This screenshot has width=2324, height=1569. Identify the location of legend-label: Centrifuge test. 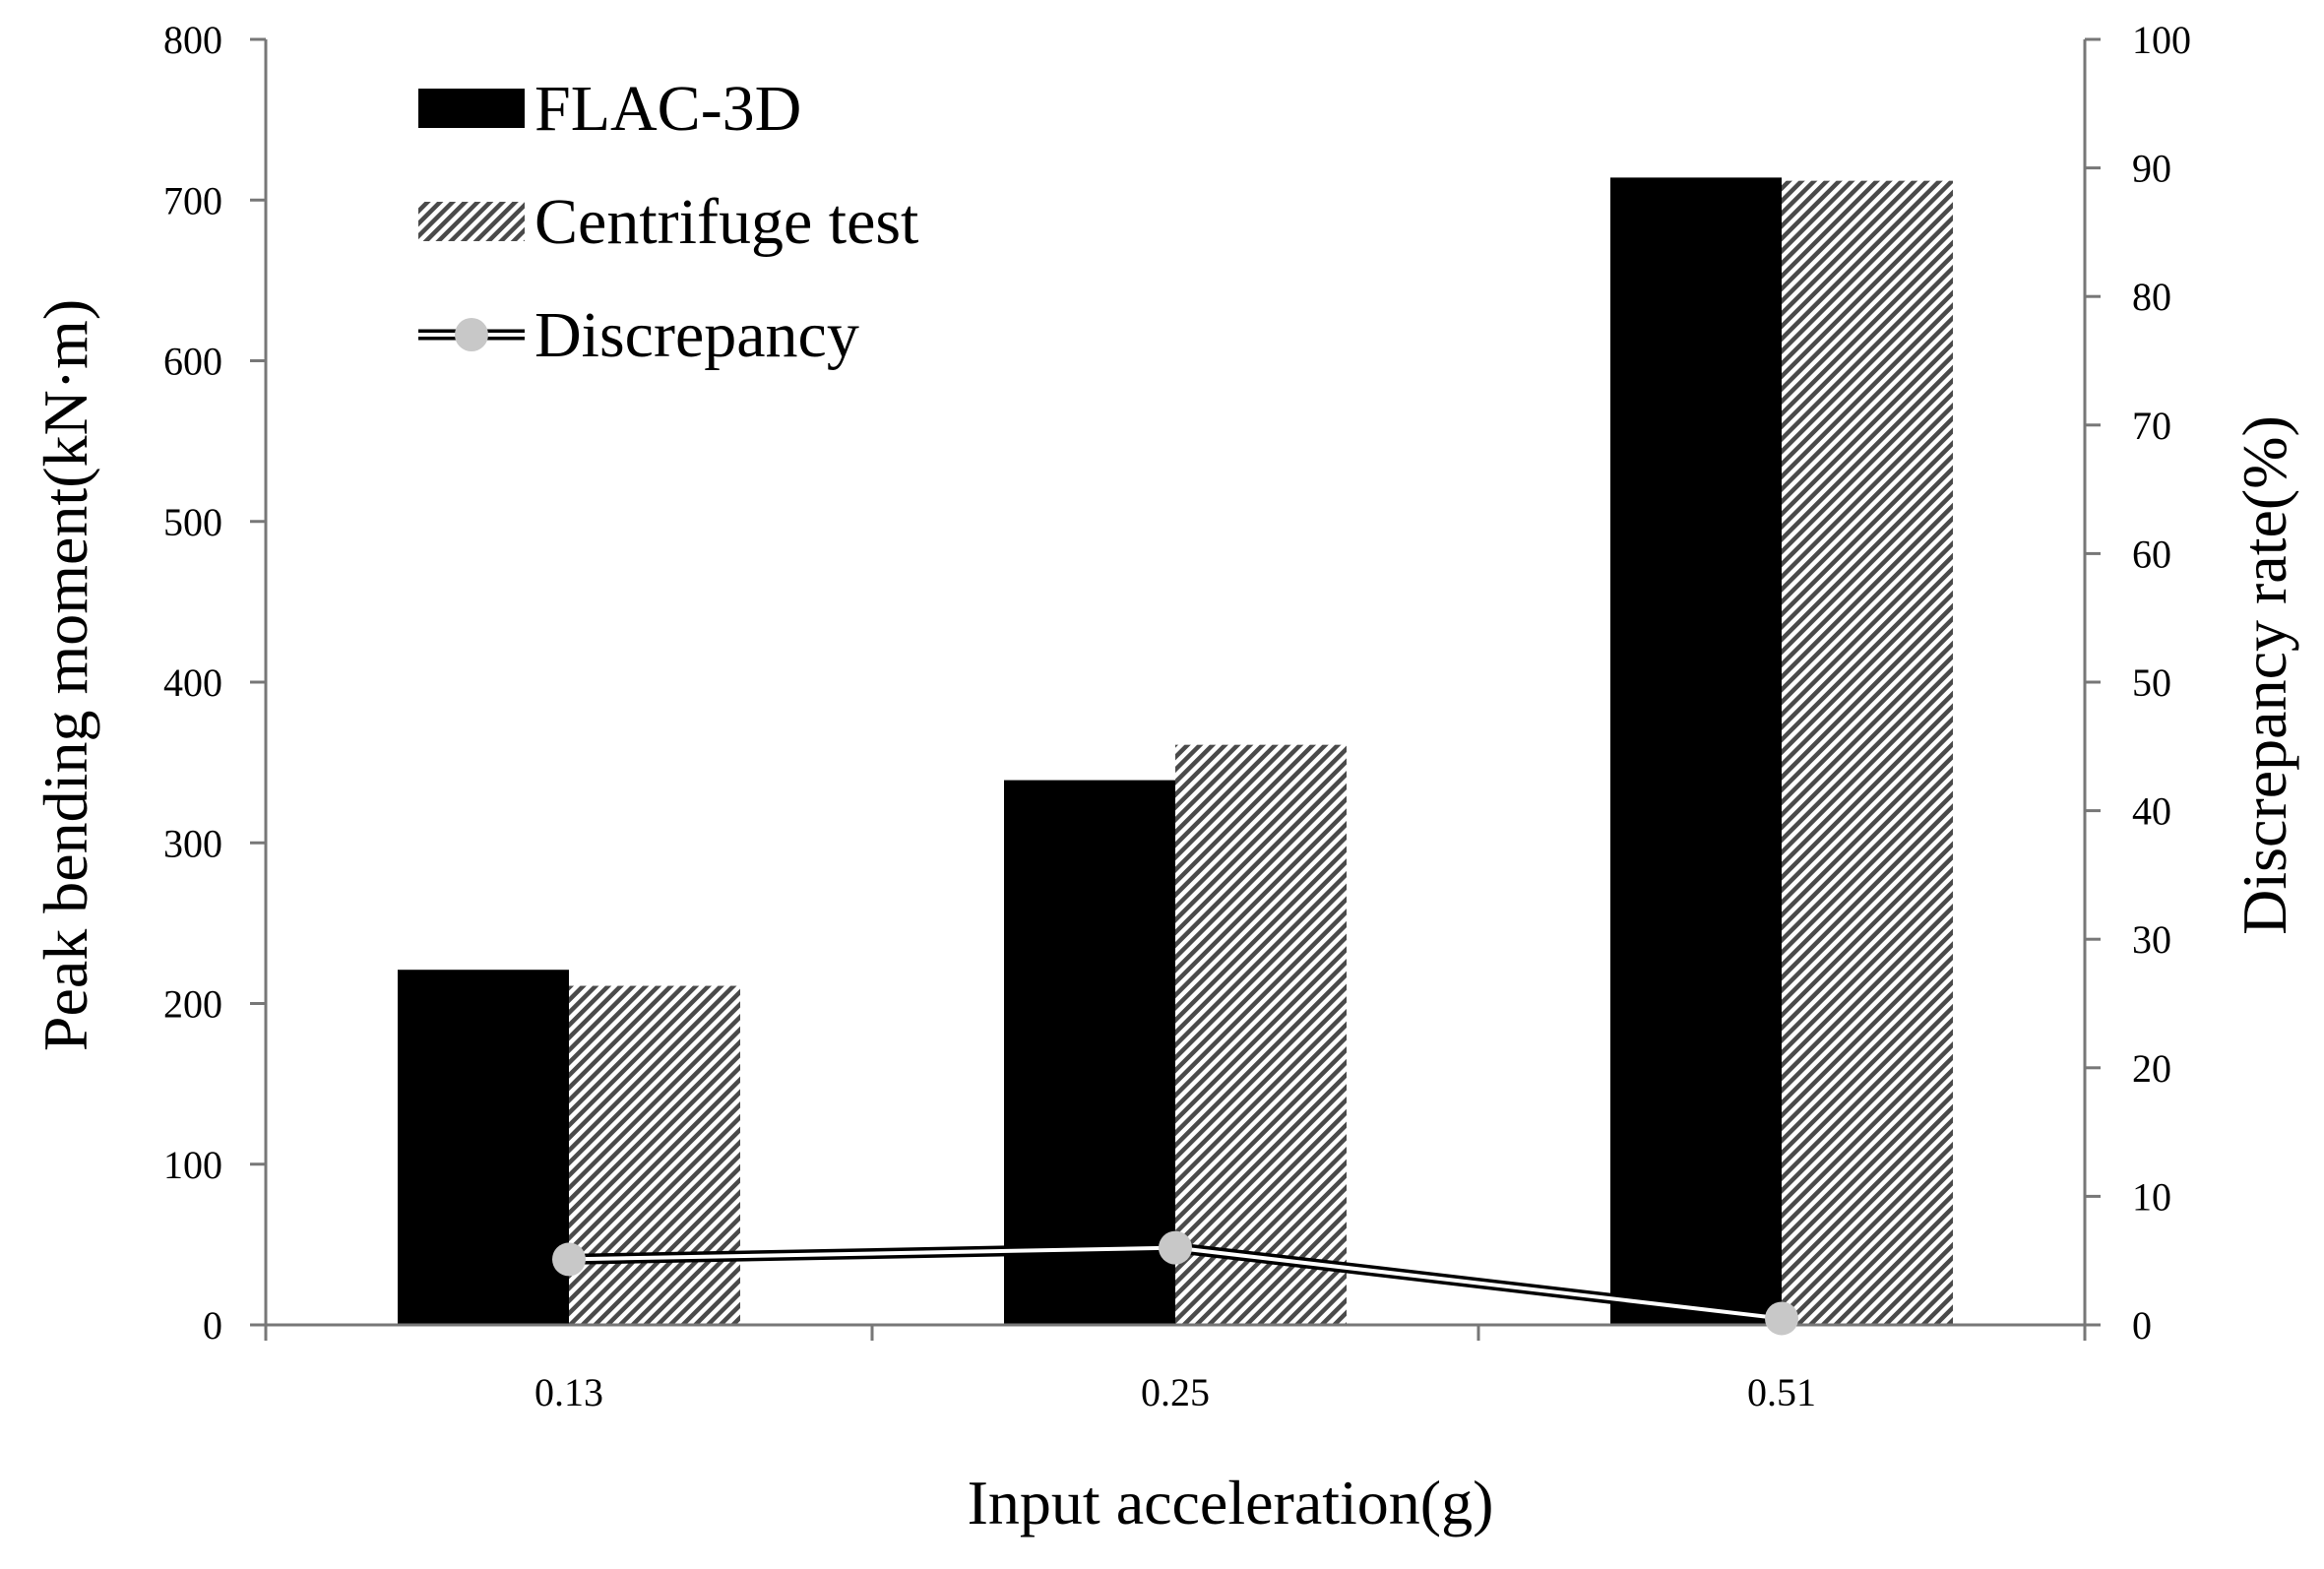
(726, 222).